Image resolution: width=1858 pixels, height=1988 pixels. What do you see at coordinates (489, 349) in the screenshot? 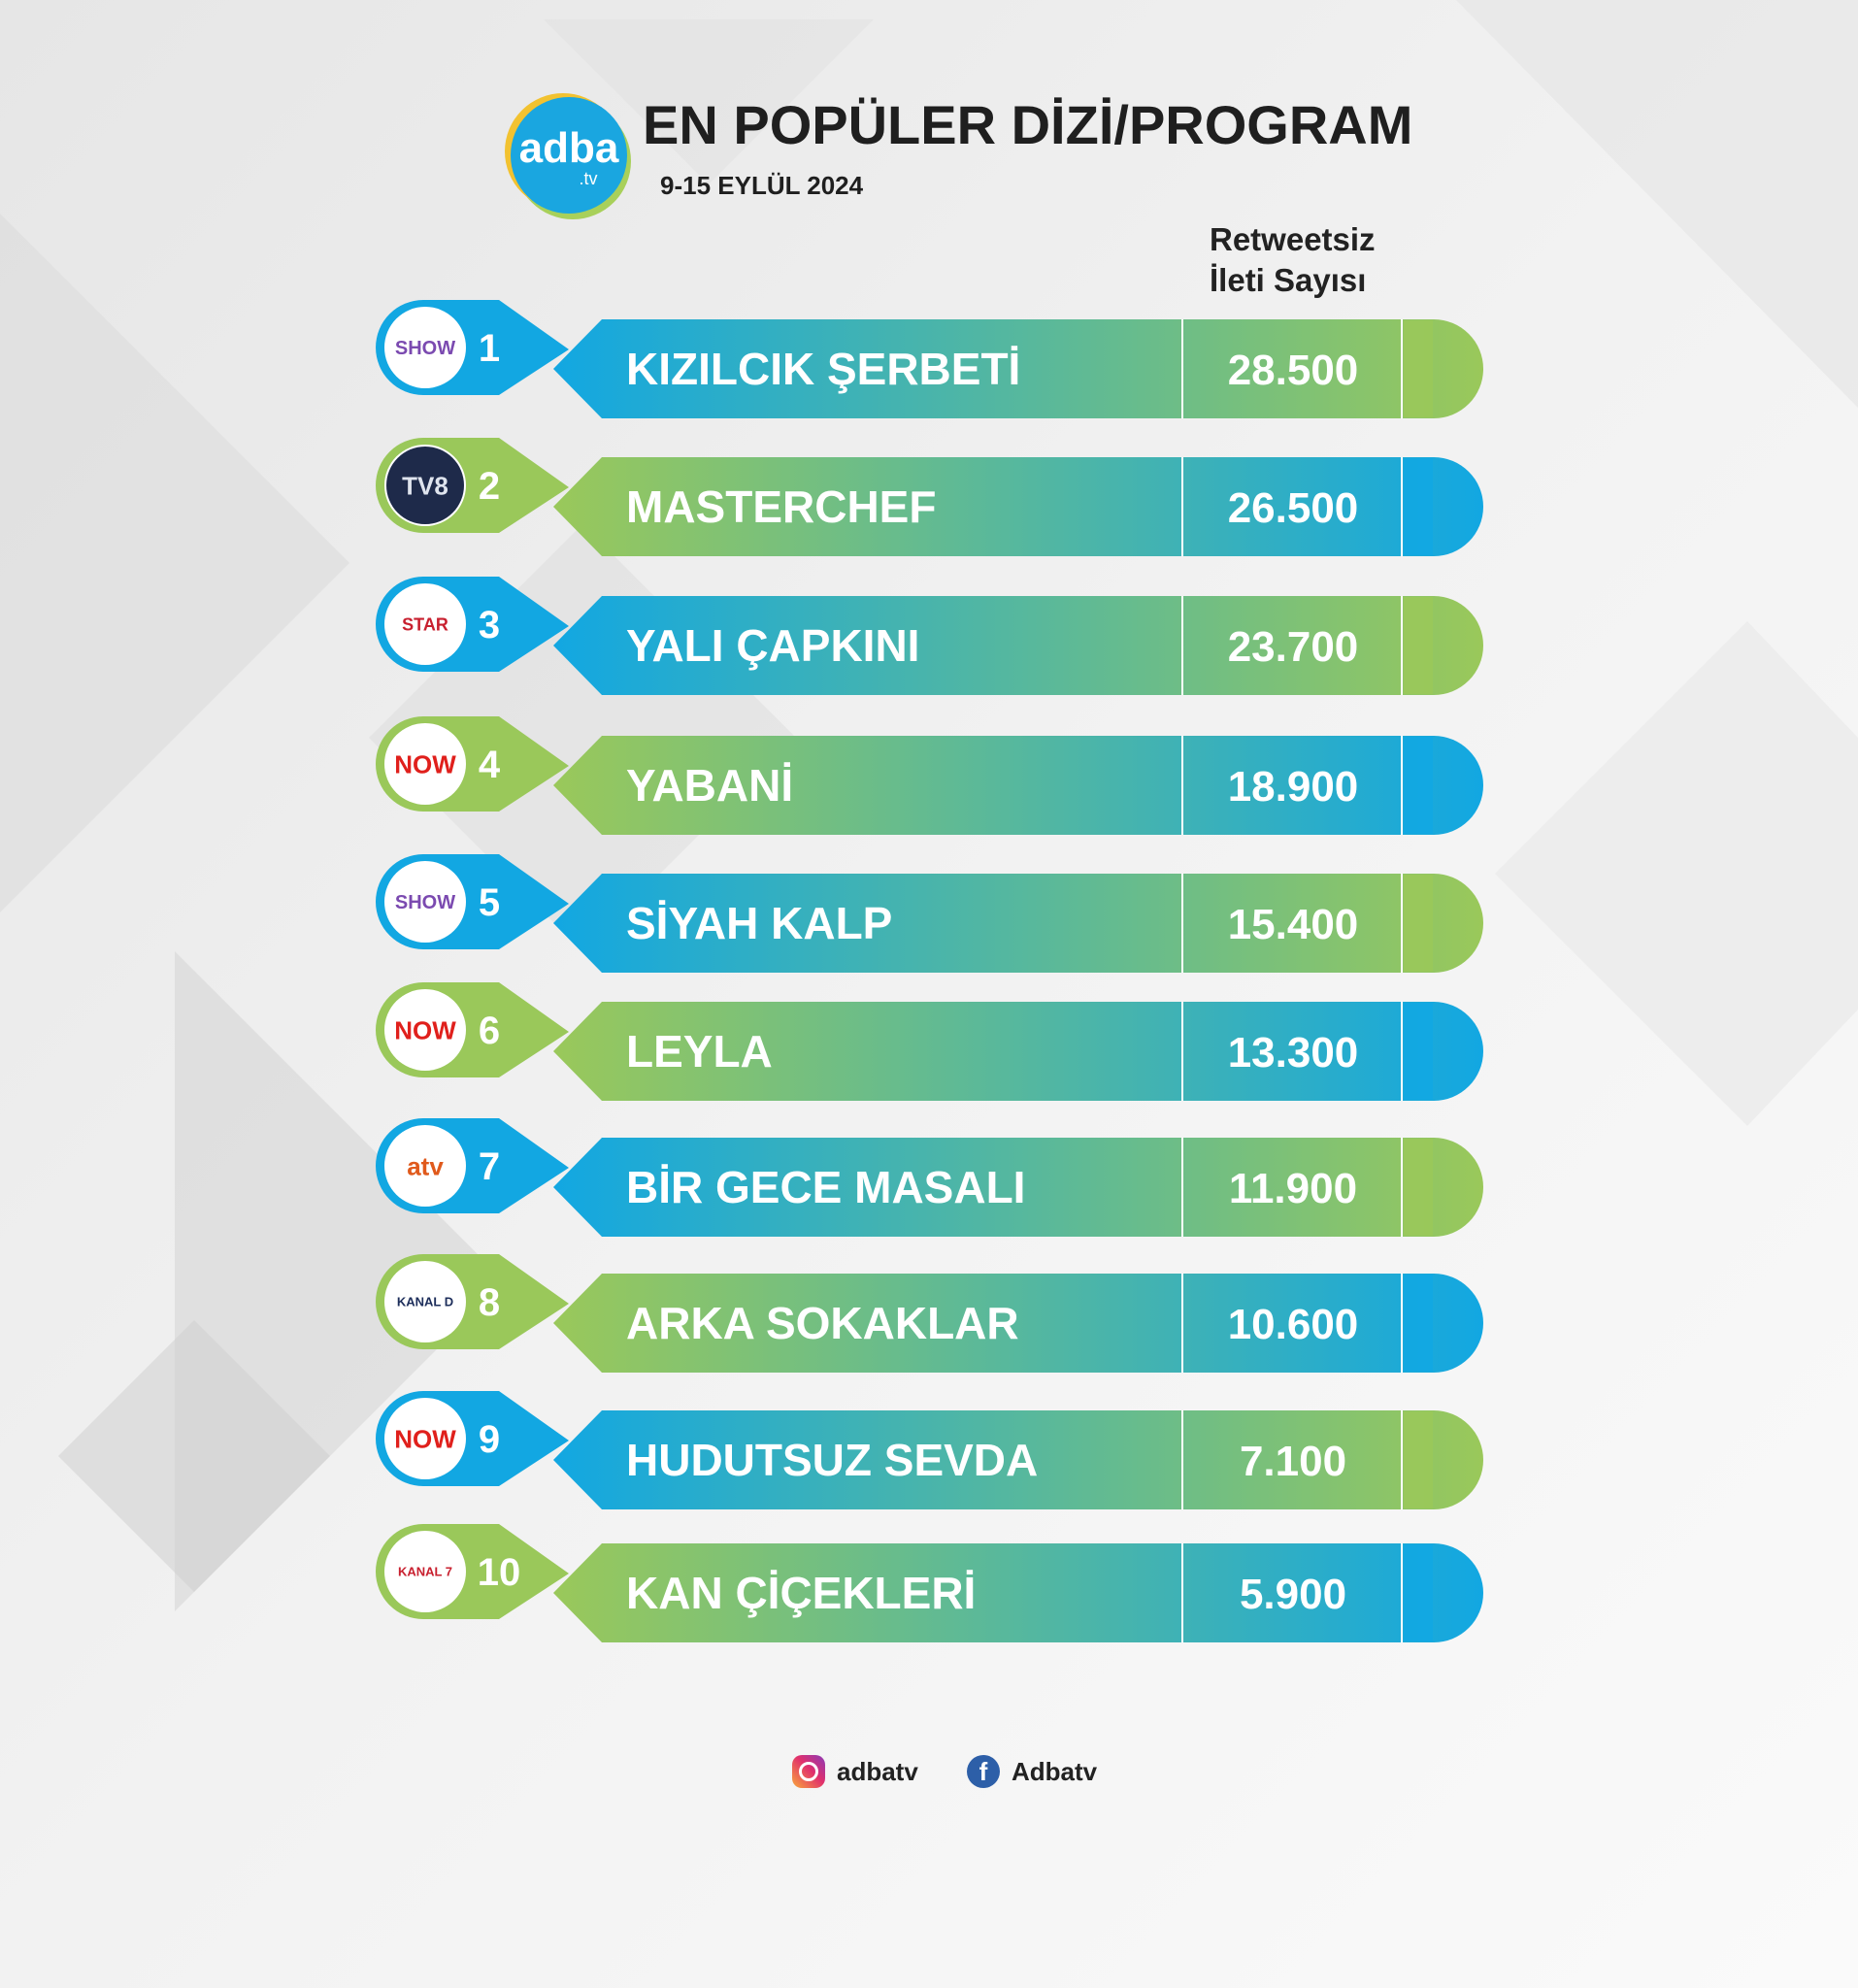
I see `rank-number: 1` at bounding box center [489, 349].